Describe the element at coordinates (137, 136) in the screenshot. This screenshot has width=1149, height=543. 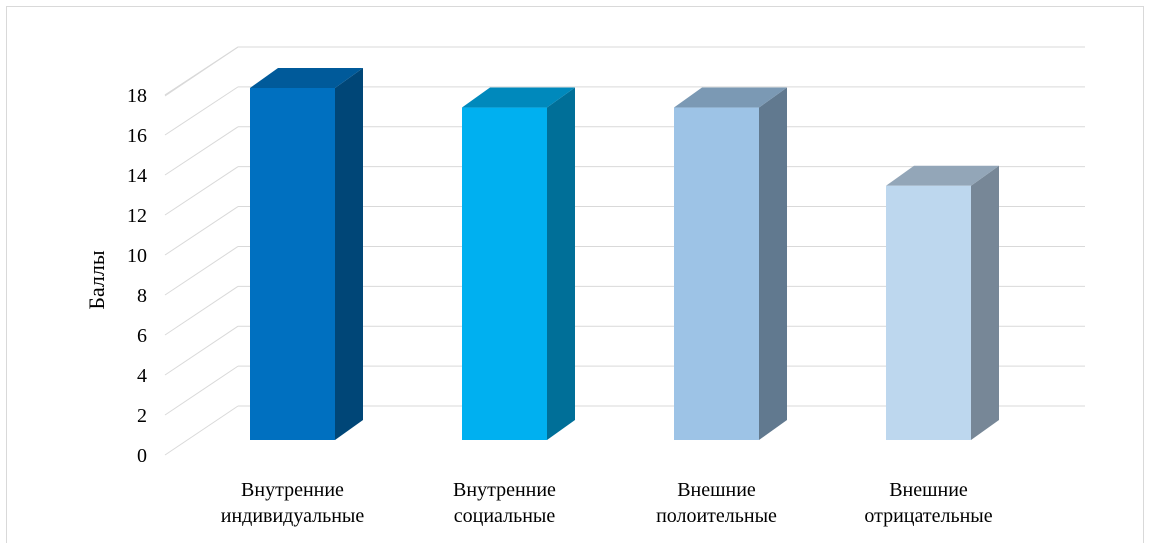
I see `y-tick-label: 16` at that location.